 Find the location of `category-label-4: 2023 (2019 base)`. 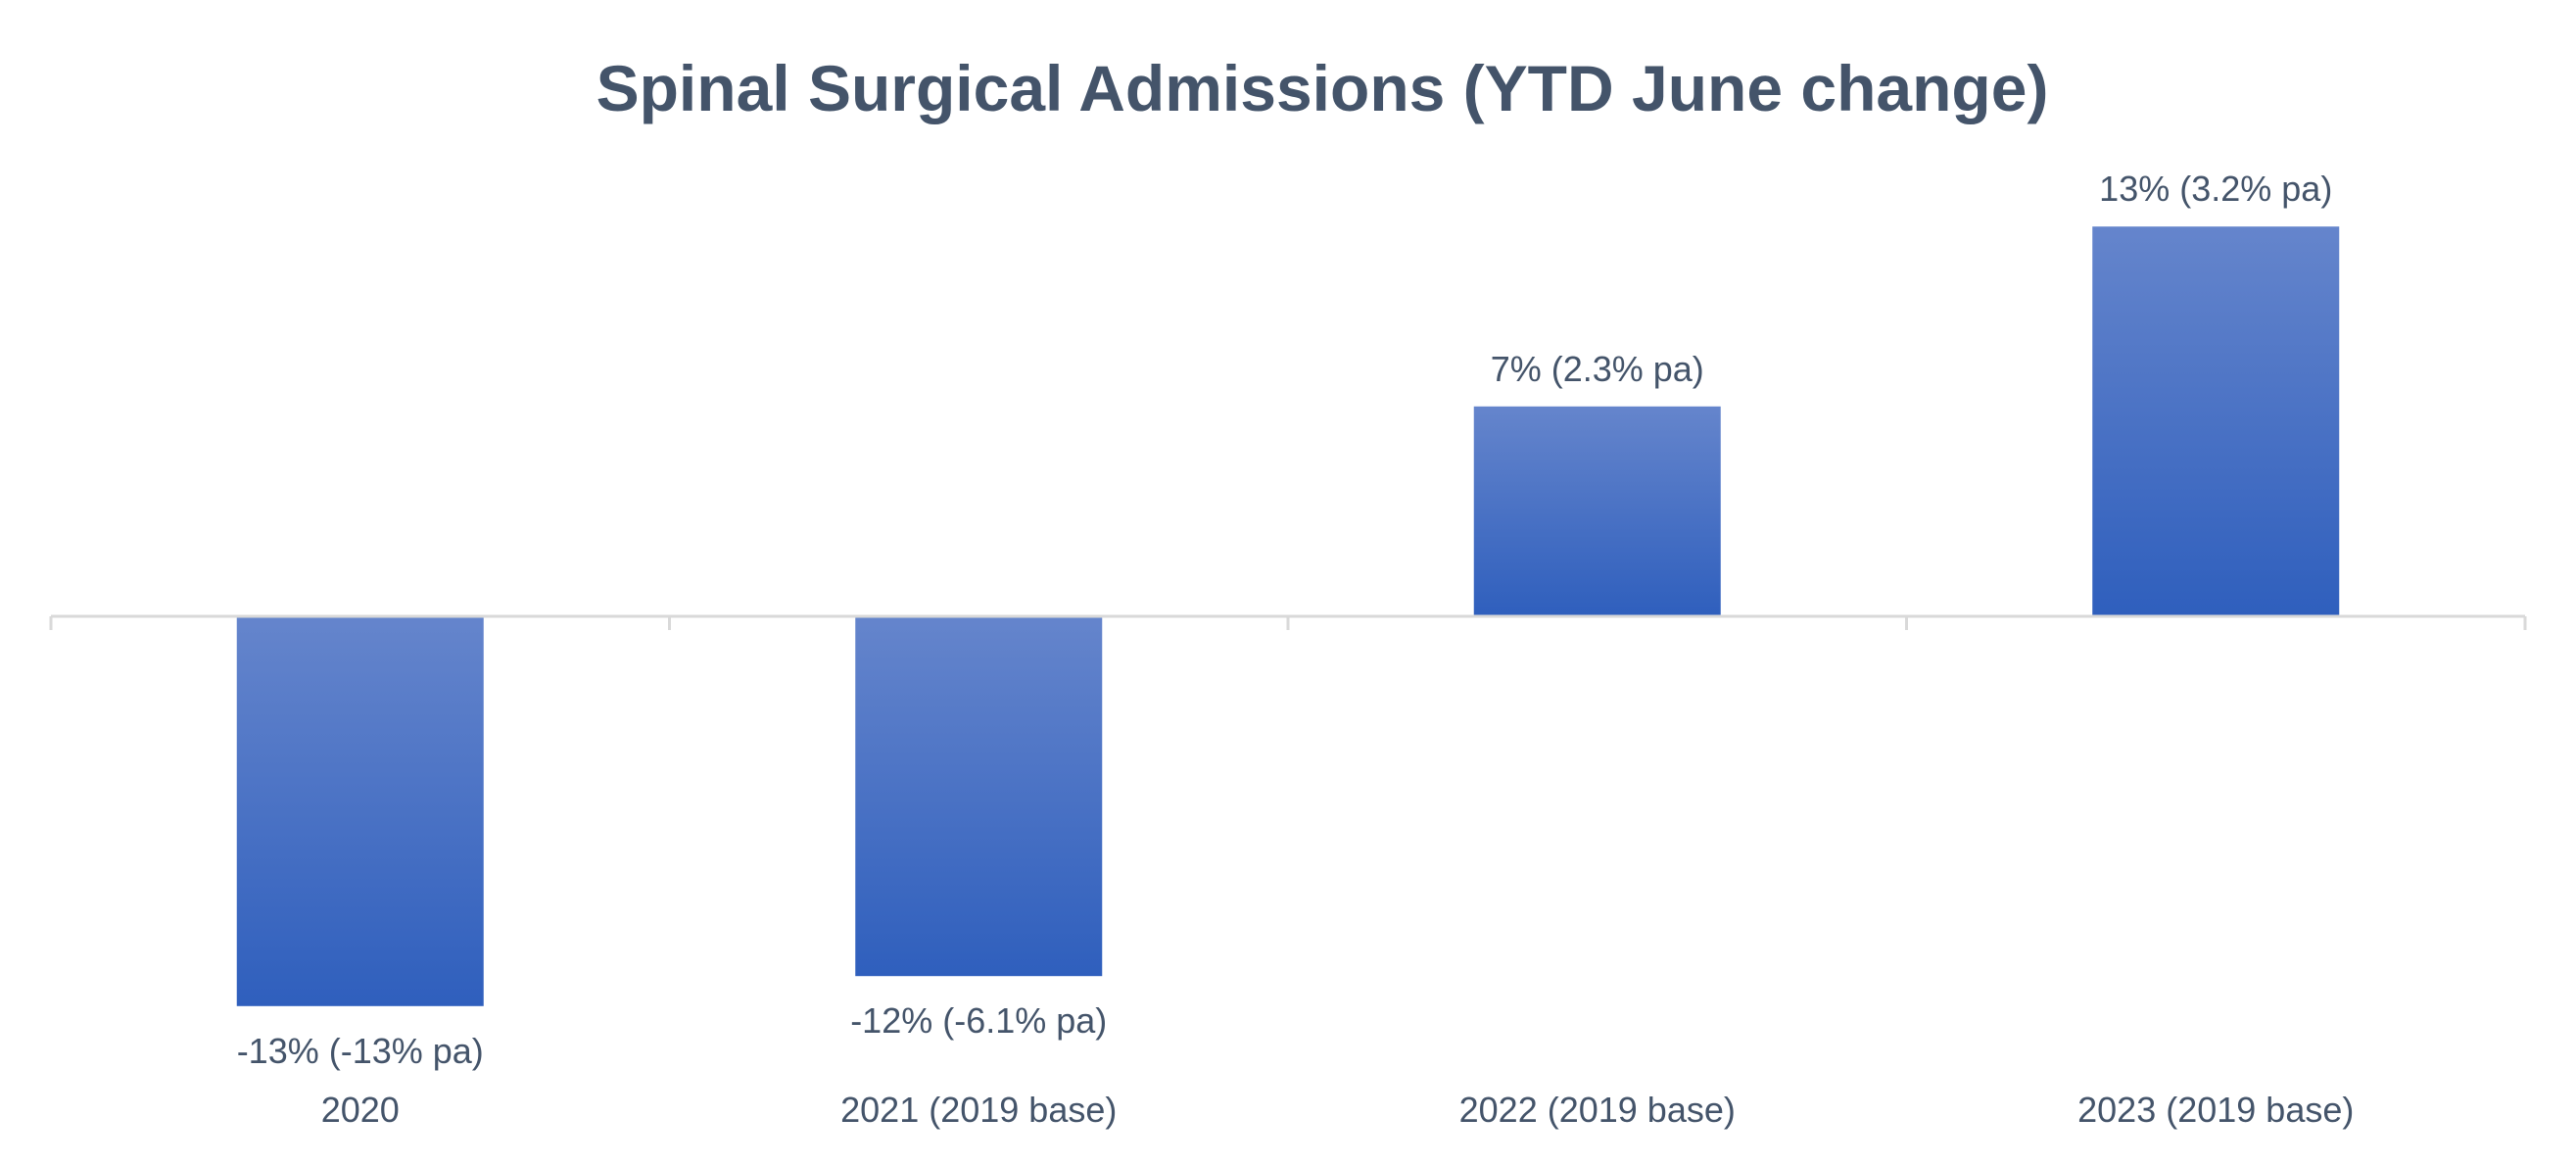

category-label-4: 2023 (2019 base) is located at coordinates (2215, 1110).